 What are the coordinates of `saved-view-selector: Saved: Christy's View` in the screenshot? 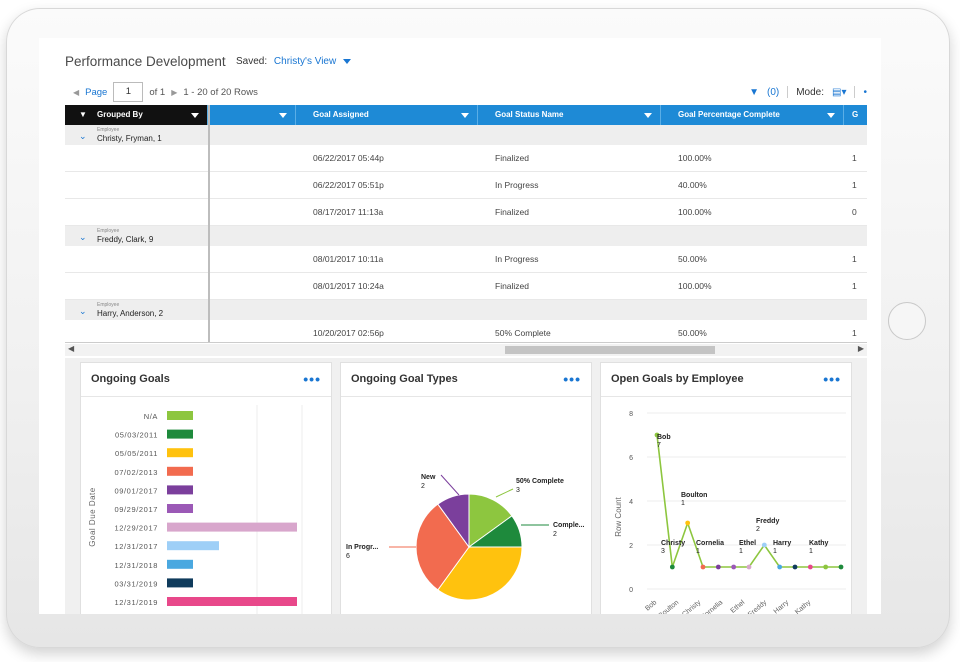 It's located at (293, 61).